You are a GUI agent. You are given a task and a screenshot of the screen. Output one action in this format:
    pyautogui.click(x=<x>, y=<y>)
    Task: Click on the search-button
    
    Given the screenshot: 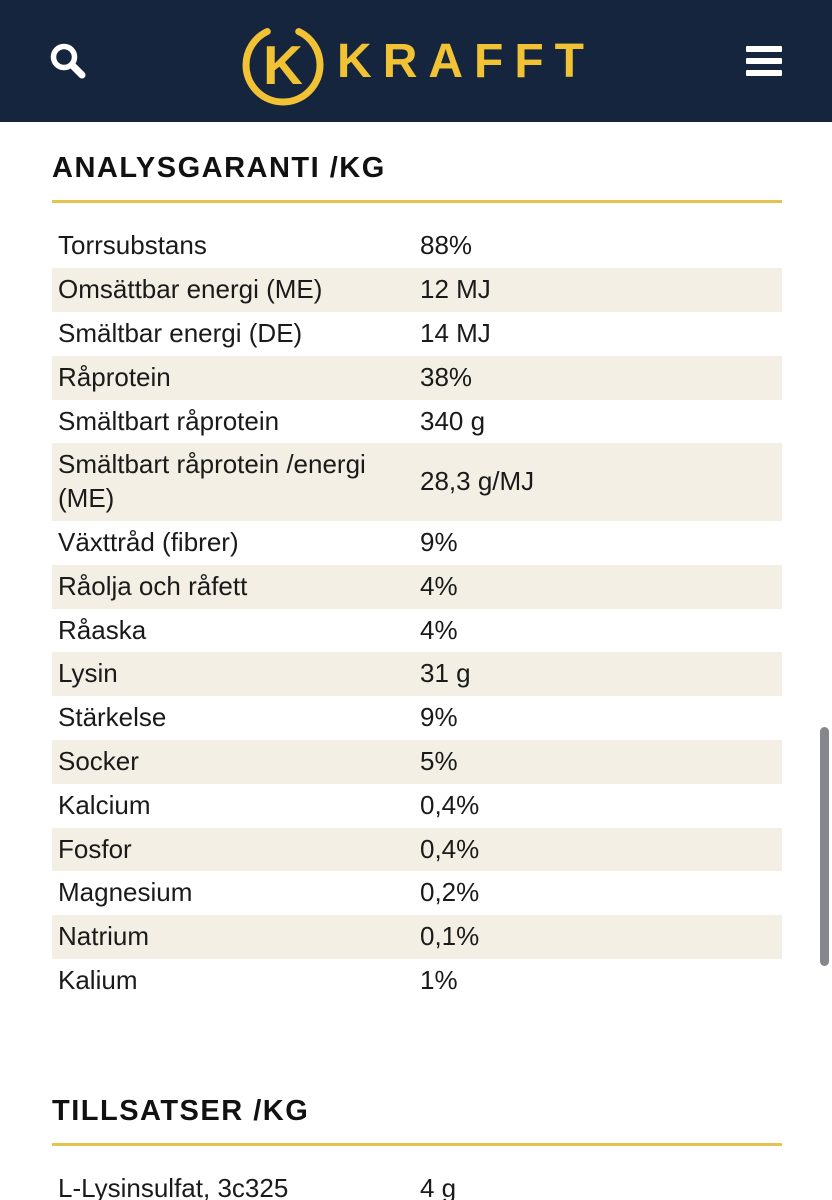 What is the action you would take?
    pyautogui.click(x=68, y=61)
    